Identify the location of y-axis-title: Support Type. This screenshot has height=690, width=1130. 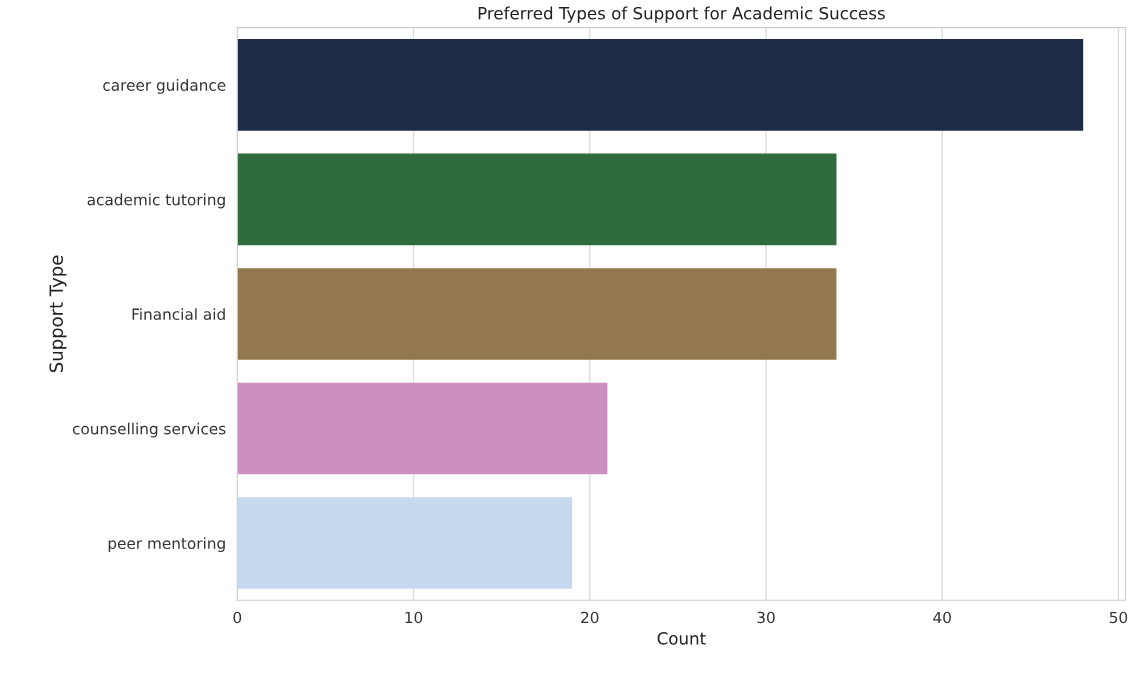
(58, 314).